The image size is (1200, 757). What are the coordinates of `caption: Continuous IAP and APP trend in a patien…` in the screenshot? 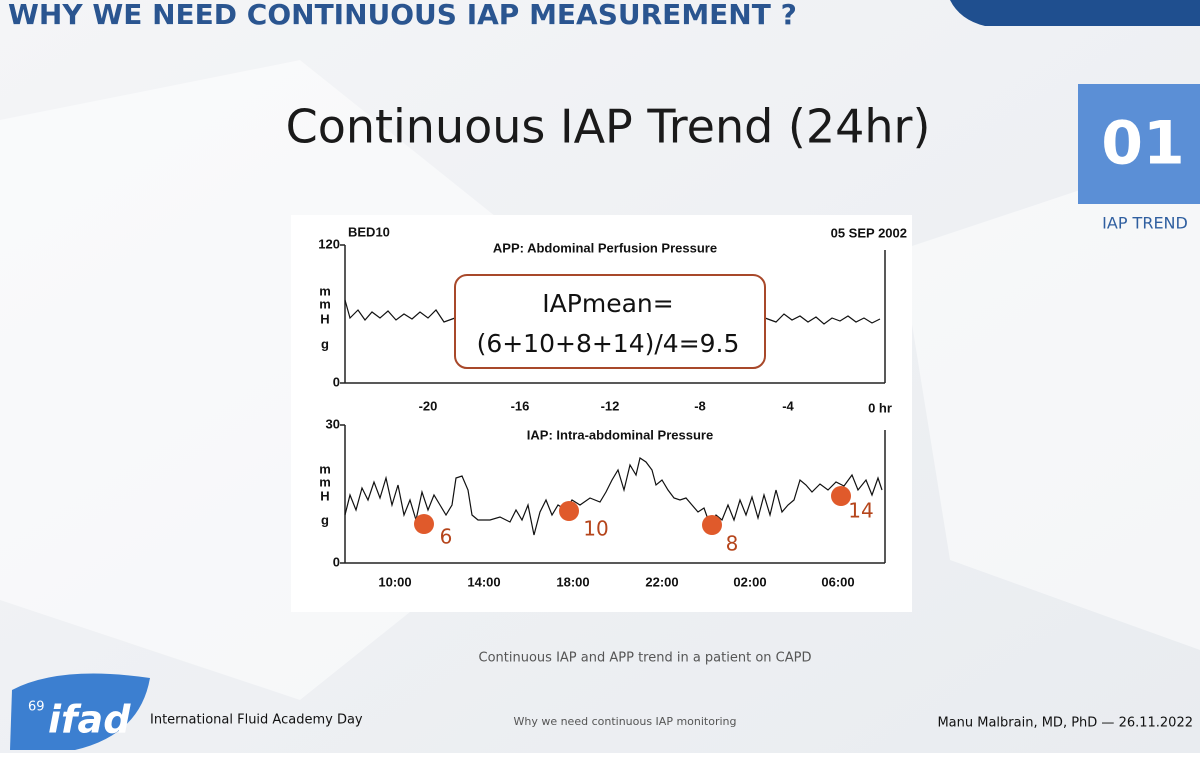 It's located at (645, 658).